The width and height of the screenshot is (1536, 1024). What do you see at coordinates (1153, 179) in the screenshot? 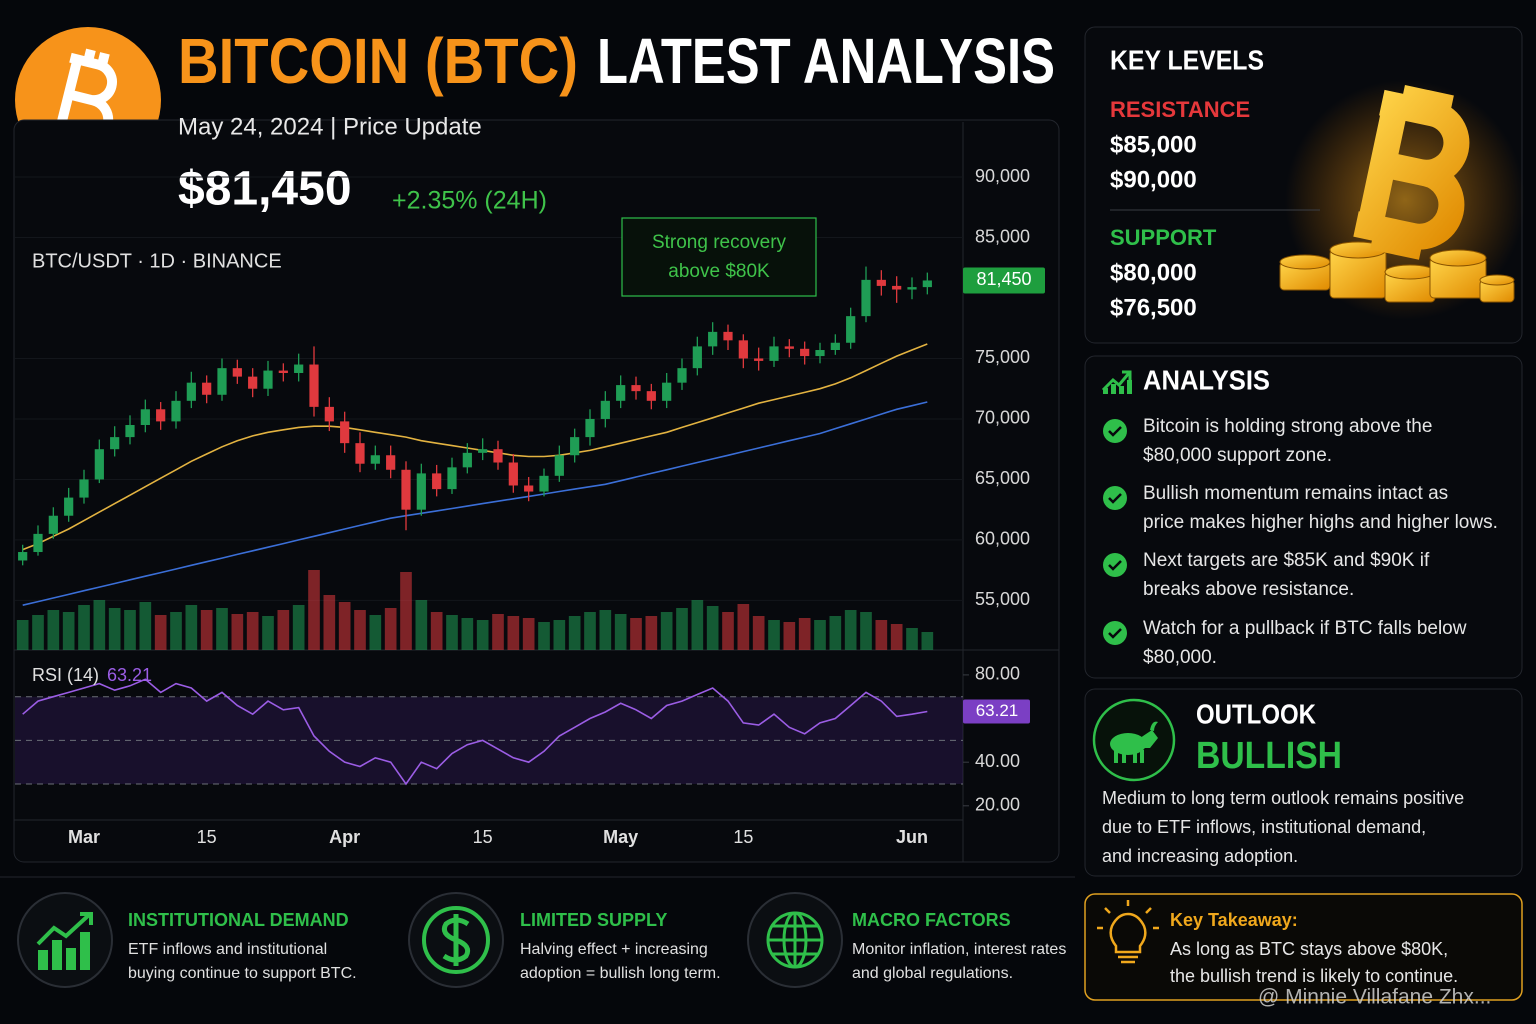
I see `resistance-level: $90,000` at bounding box center [1153, 179].